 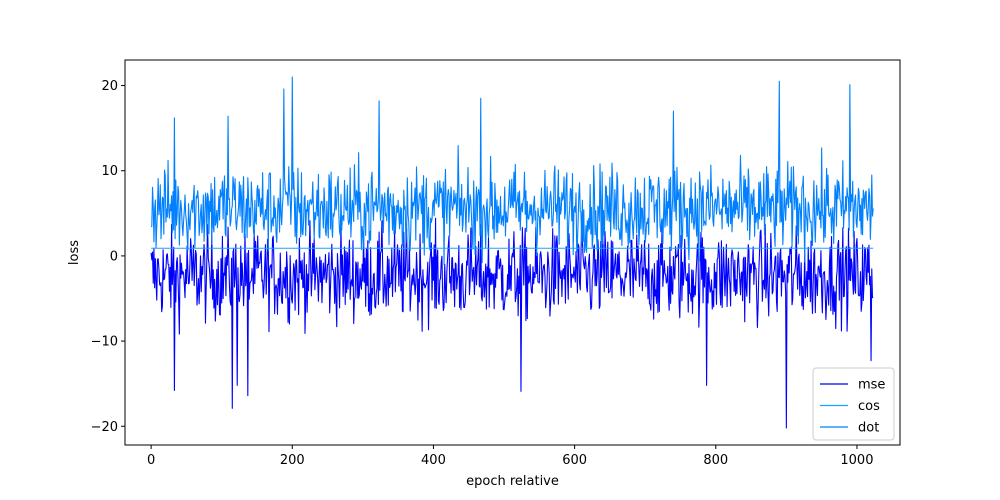 I want to click on legend: mse cos dot, so click(x=853, y=404).